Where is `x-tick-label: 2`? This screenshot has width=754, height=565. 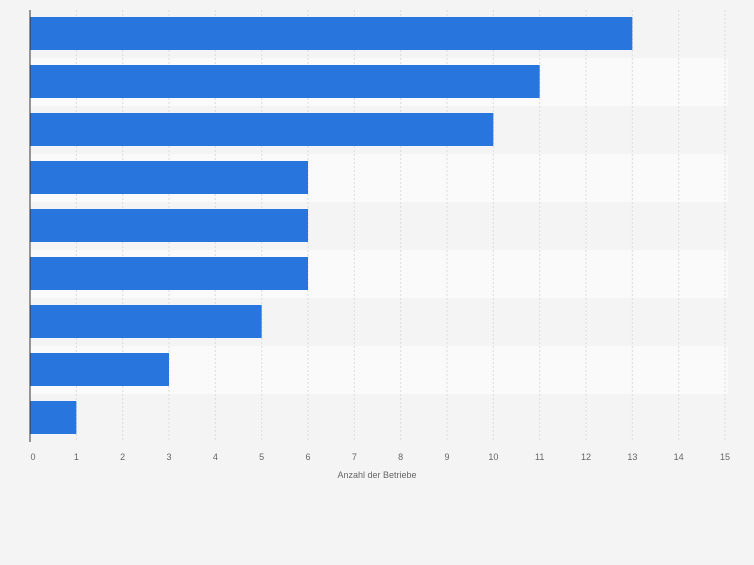
x-tick-label: 2 is located at coordinates (122, 457).